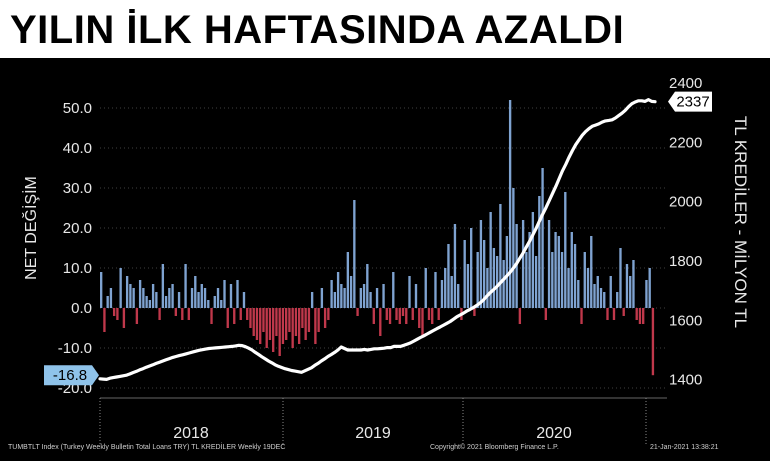 Image resolution: width=770 pixels, height=461 pixels. What do you see at coordinates (77, 148) in the screenshot?
I see `left-tick-label: 40.0` at bounding box center [77, 148].